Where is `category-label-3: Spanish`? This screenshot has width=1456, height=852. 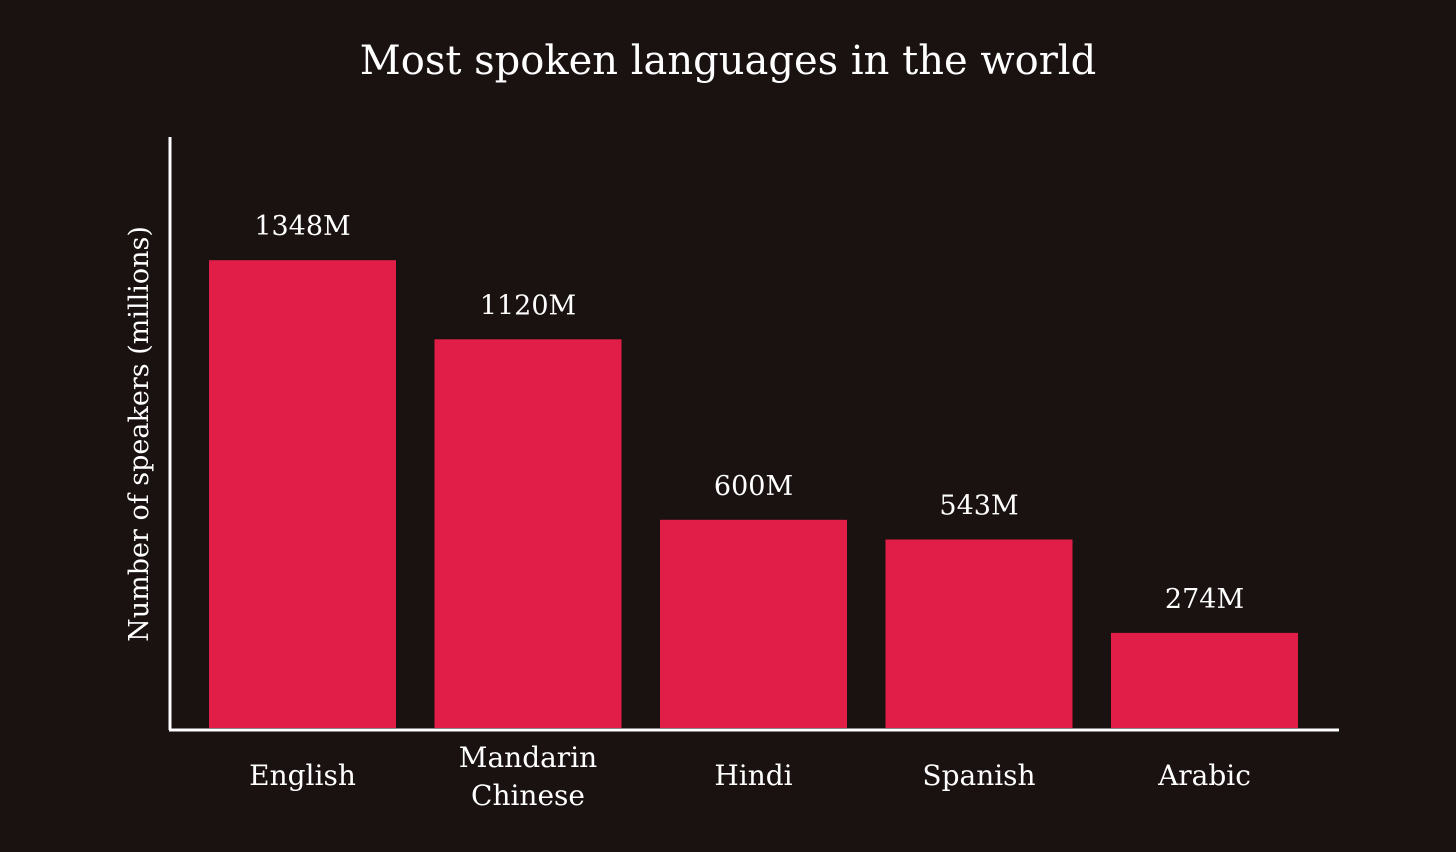
category-label-3: Spanish is located at coordinates (978, 775).